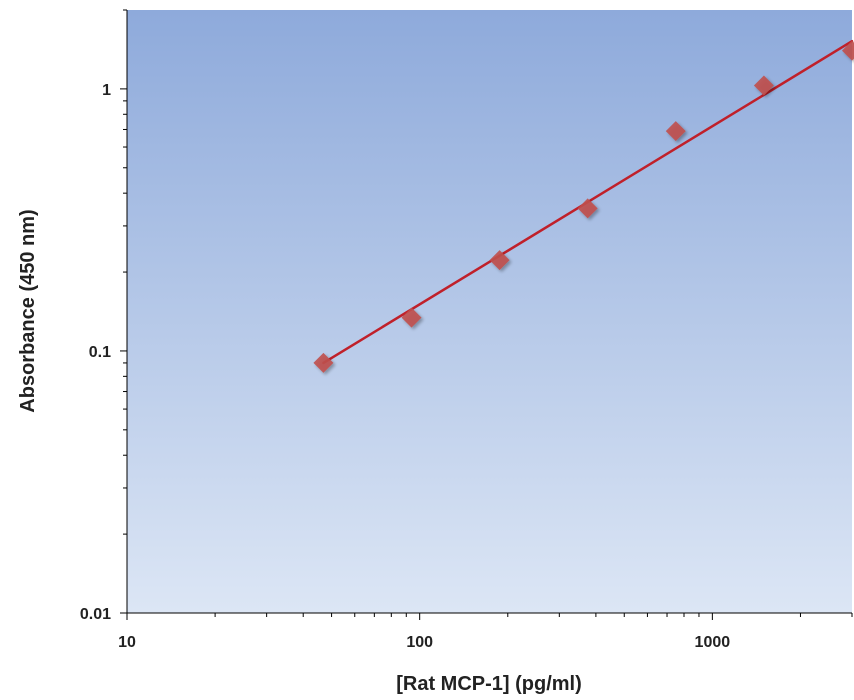 The height and width of the screenshot is (700, 854). Describe the element at coordinates (28, 310) in the screenshot. I see `y-axis-title: Absorbance (450 nm)` at that location.